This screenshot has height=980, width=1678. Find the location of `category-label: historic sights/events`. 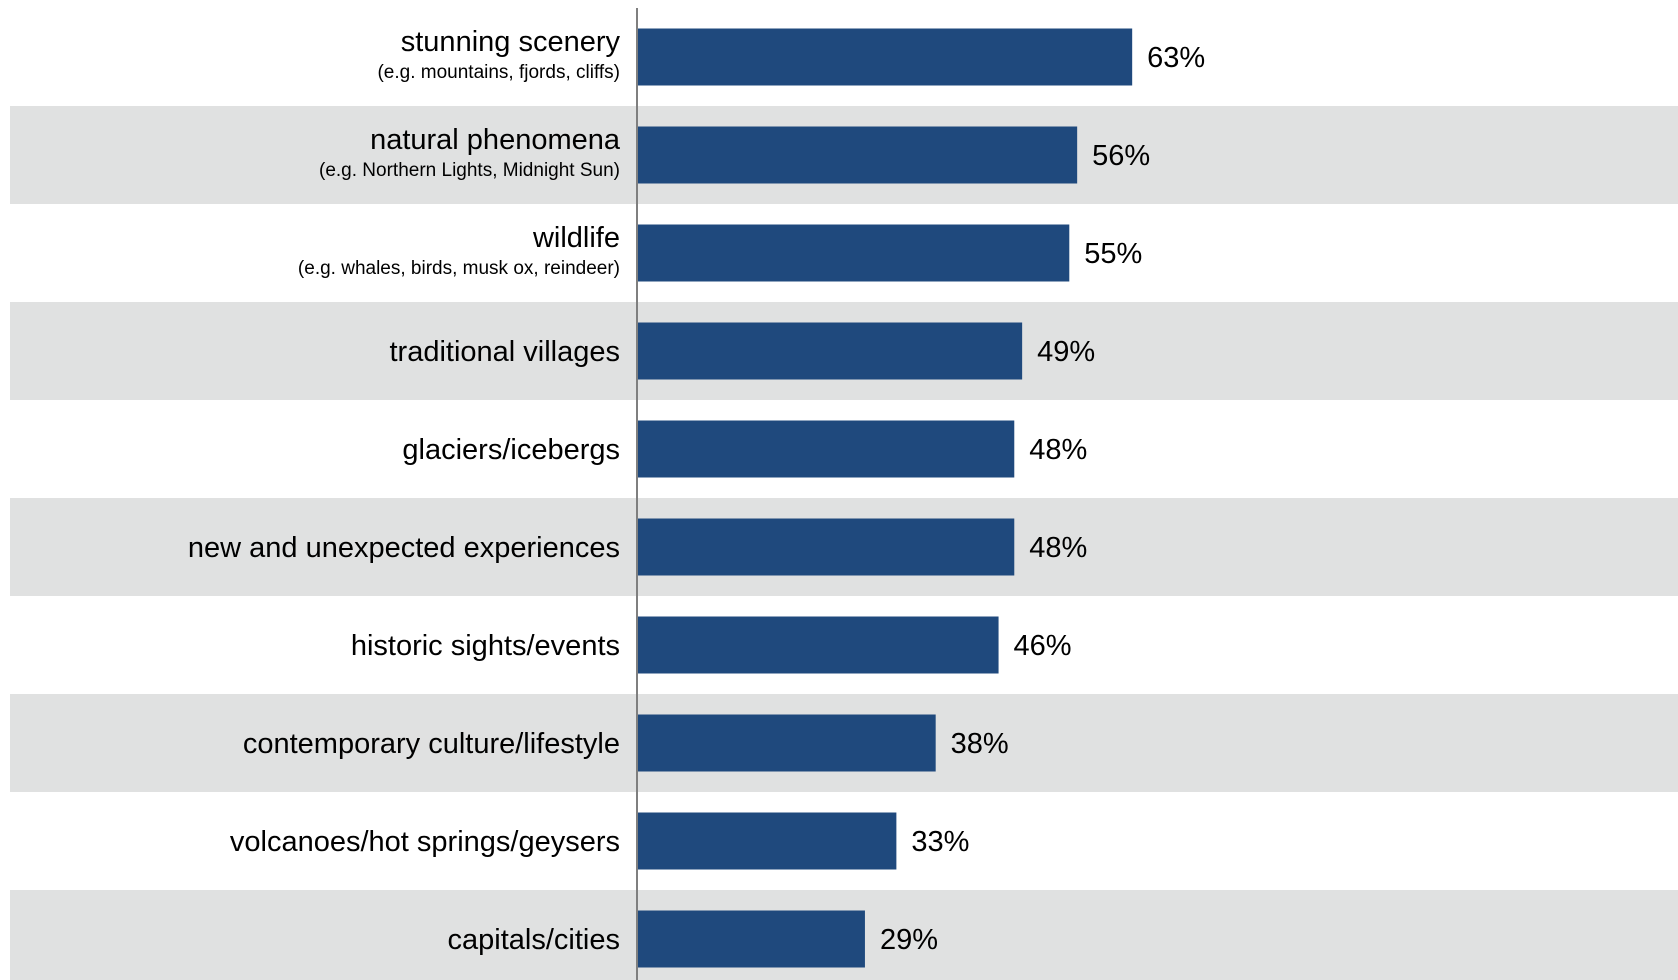

category-label: historic sights/events is located at coordinates (485, 646).